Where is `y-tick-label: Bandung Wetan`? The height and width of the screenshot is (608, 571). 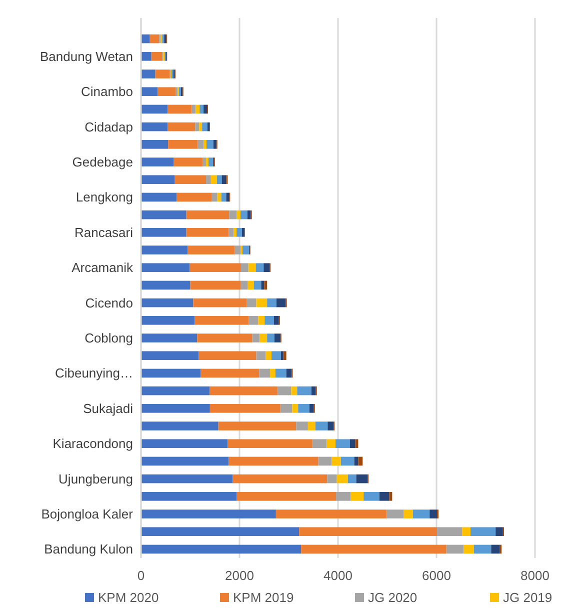
y-tick-label: Bandung Wetan is located at coordinates (86, 56).